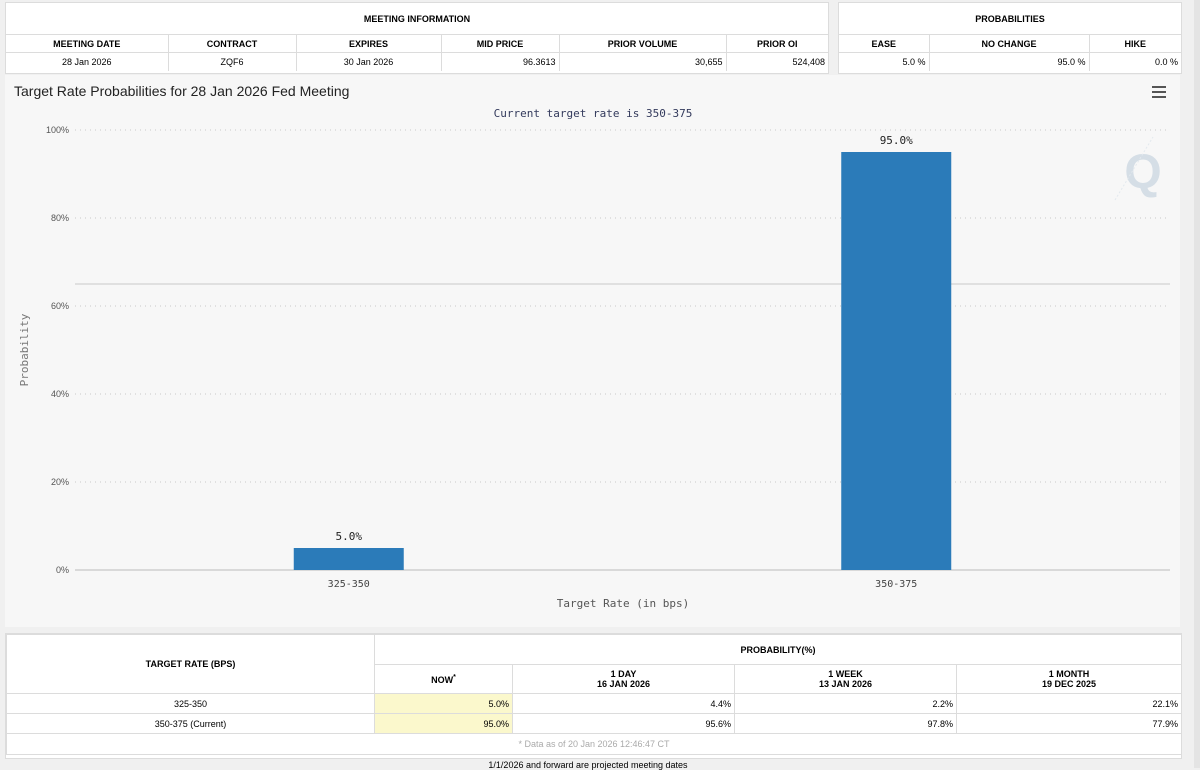 The image size is (1200, 770). I want to click on x-axis-title: Target Rate (in bps), so click(623, 603).